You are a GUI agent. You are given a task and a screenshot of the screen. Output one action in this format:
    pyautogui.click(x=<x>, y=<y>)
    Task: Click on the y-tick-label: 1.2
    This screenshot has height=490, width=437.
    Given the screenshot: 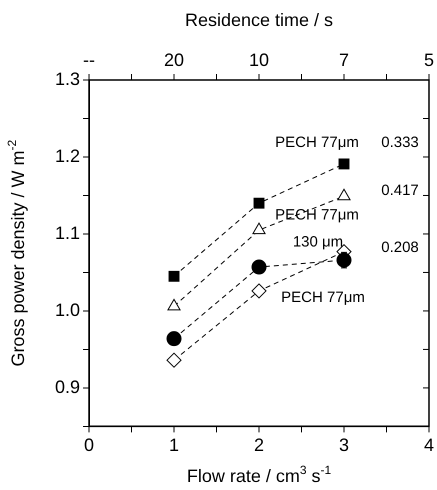 What is the action you would take?
    pyautogui.click(x=67, y=156)
    